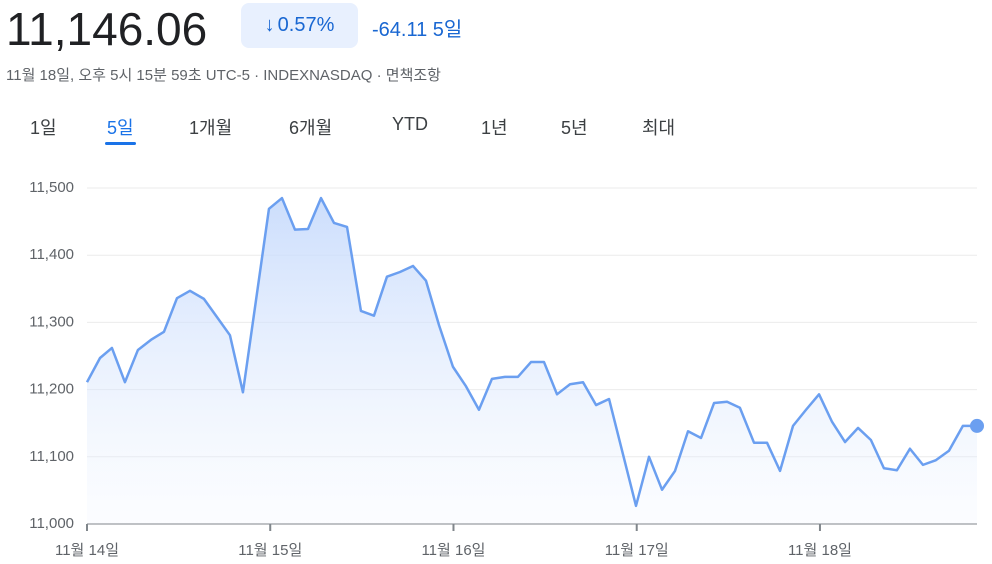 This screenshot has height=564, width=992. Describe the element at coordinates (120, 129) in the screenshot. I see `range-tab: 5일` at that location.